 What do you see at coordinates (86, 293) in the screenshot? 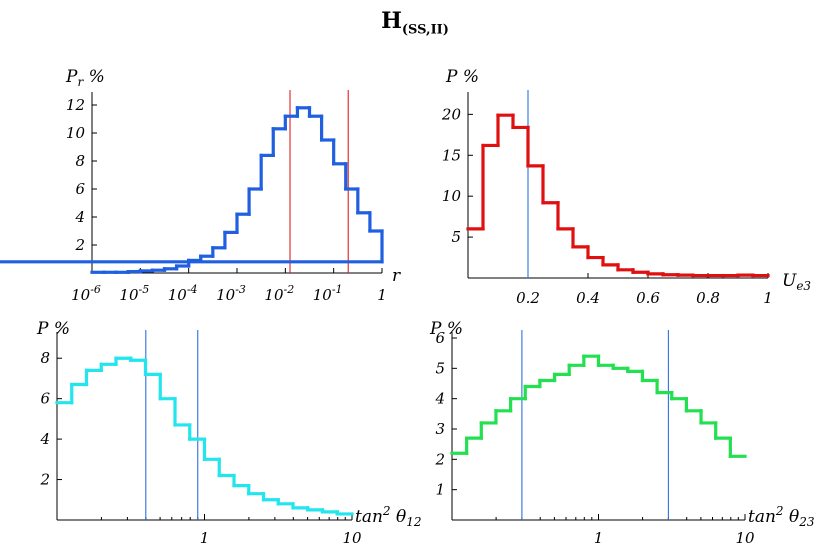
I see `x-tick-label: 10⁻⁶` at bounding box center [86, 293].